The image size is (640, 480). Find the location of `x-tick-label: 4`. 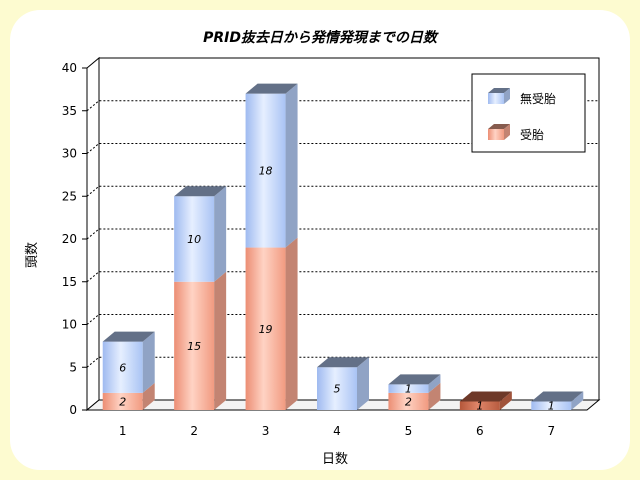

x-tick-label: 4 is located at coordinates (337, 431).